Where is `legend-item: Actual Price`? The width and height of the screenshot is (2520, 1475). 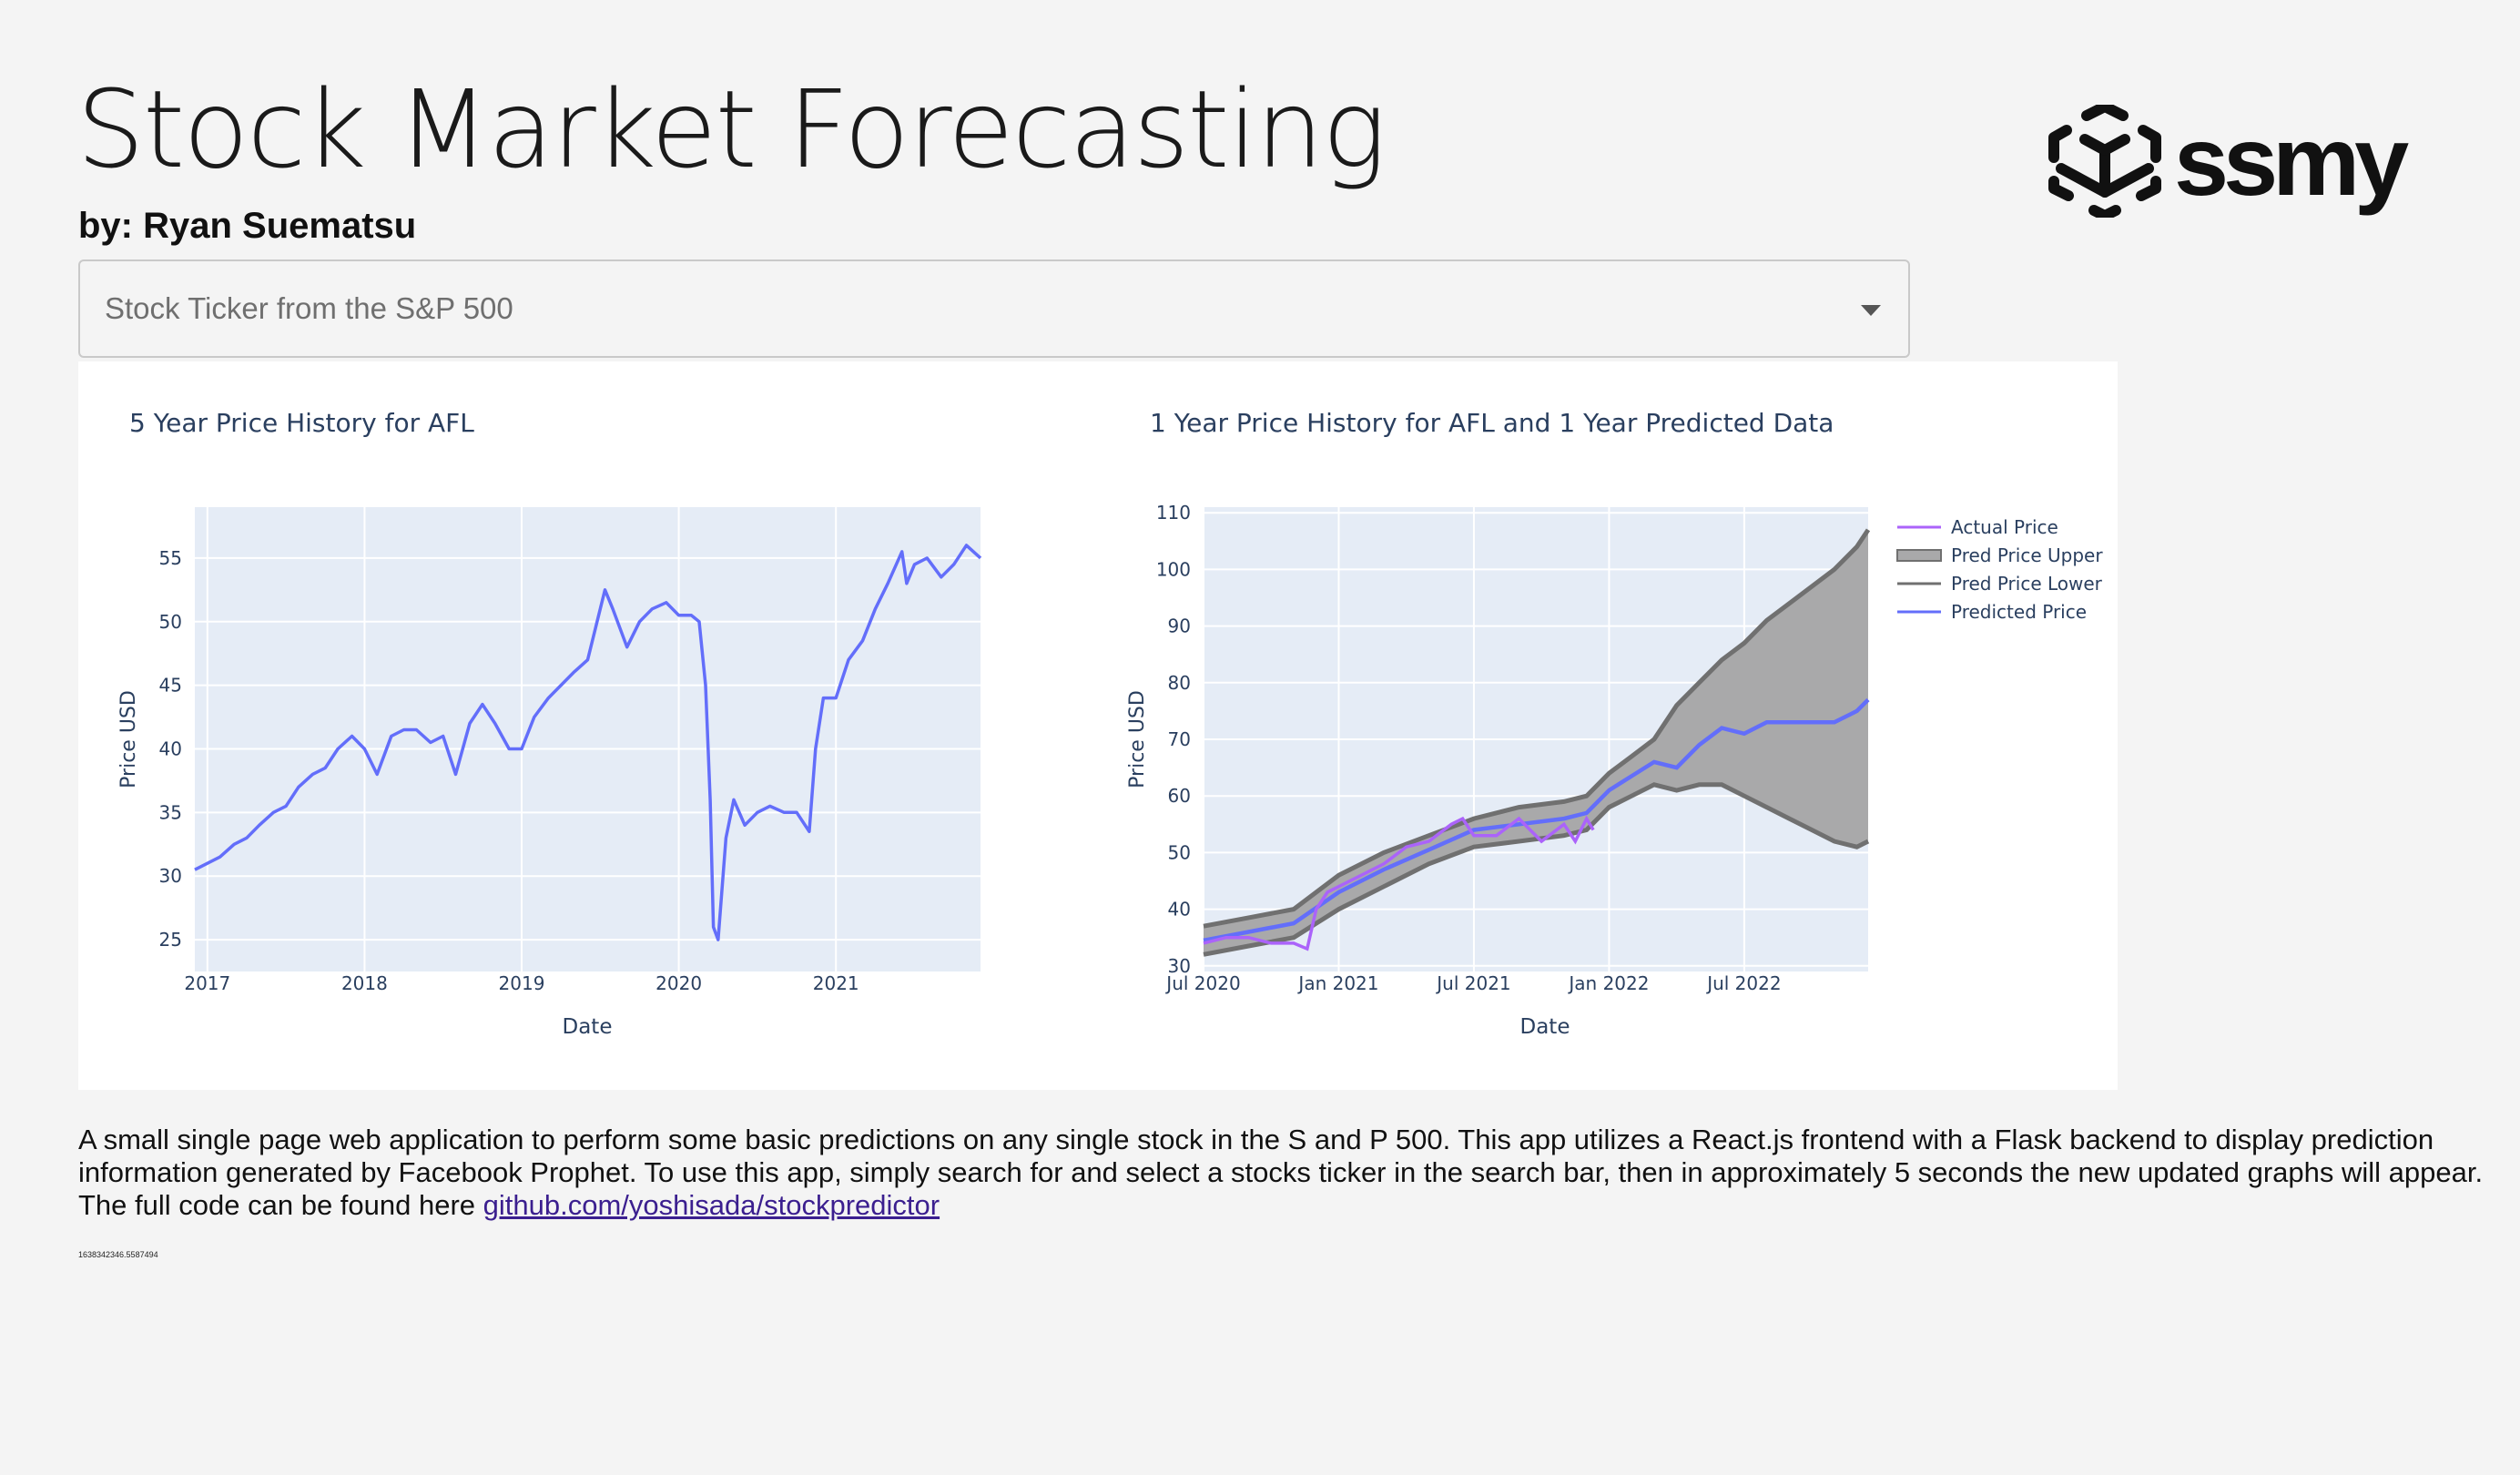
legend-item: Actual Price is located at coordinates (1977, 527).